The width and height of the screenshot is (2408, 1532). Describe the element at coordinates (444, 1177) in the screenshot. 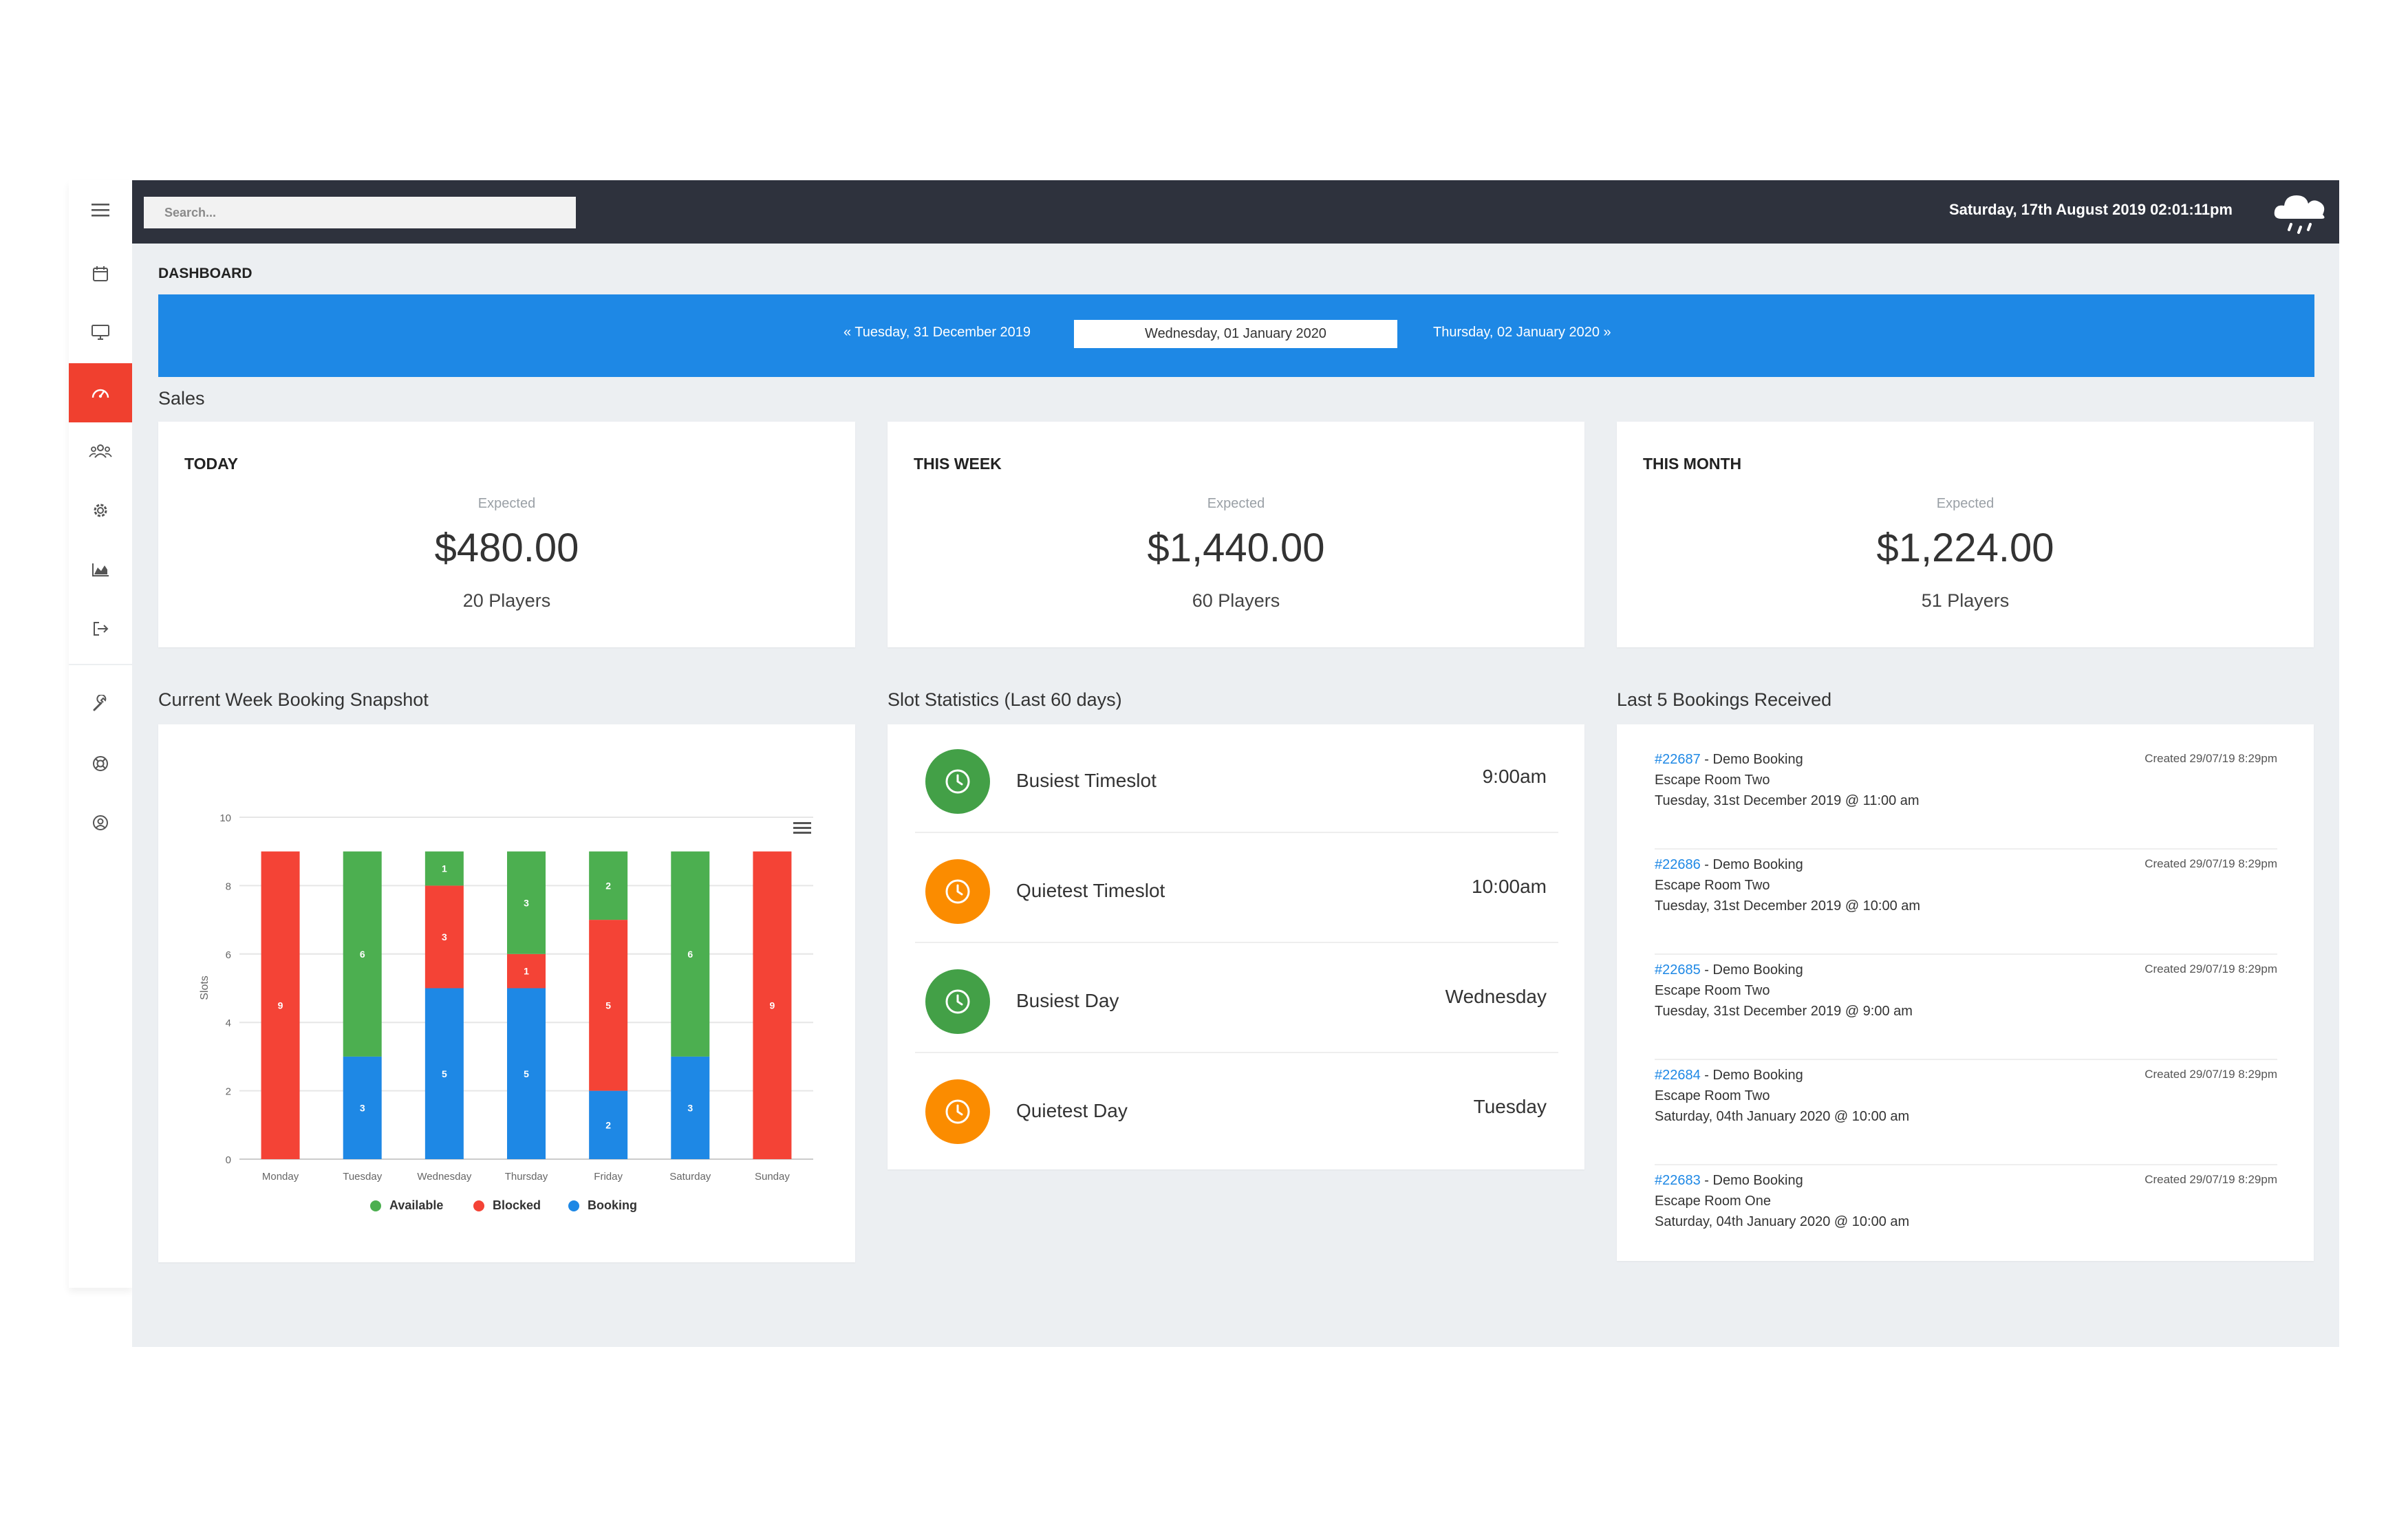

I see `x-tick-label: Wednesday` at that location.